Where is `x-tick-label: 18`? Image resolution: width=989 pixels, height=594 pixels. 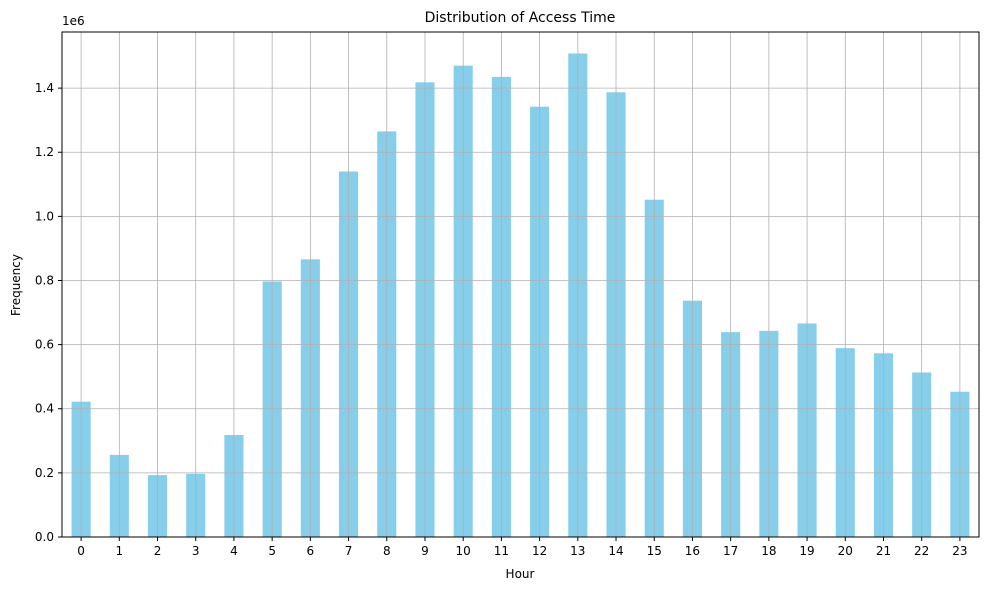
x-tick-label: 18 is located at coordinates (768, 551).